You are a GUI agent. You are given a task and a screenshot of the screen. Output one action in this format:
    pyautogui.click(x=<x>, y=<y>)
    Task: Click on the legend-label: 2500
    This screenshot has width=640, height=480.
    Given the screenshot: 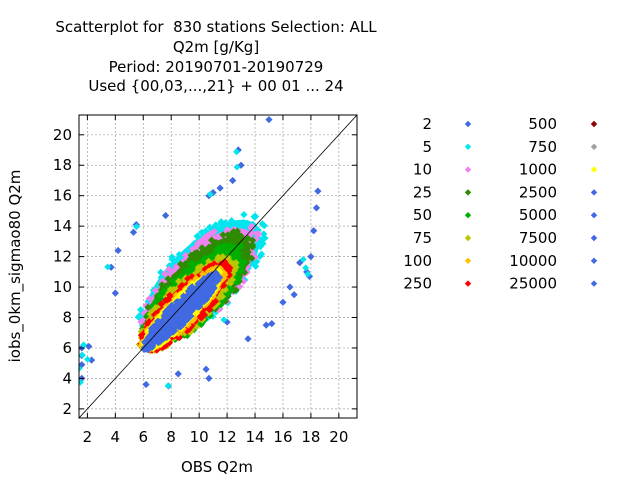 What is the action you would take?
    pyautogui.click(x=538, y=192)
    